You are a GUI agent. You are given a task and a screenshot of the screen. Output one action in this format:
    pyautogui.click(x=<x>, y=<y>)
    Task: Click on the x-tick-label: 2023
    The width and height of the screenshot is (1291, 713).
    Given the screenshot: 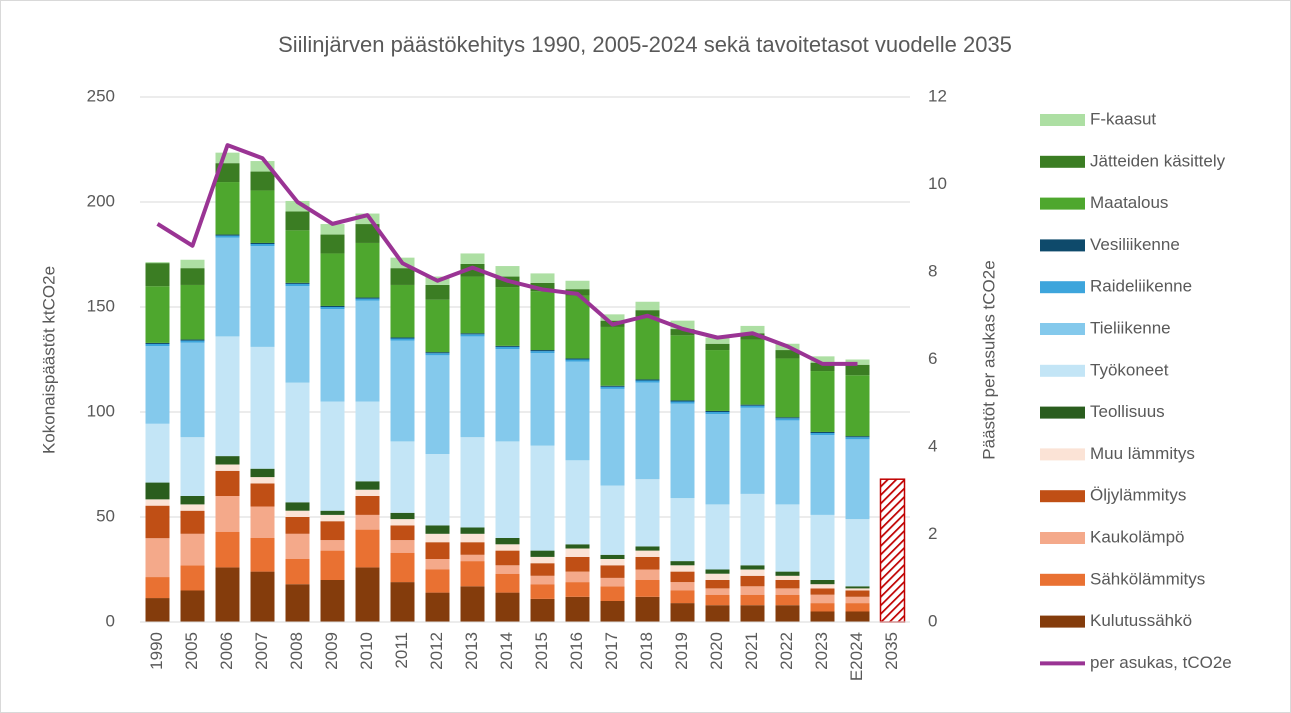 What is the action you would take?
    pyautogui.click(x=821, y=651)
    